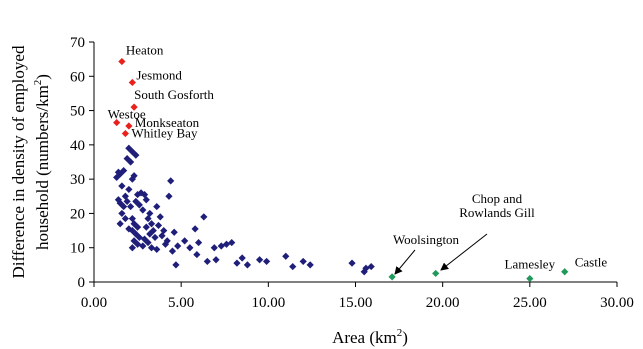  What do you see at coordinates (122, 61) in the screenshot?
I see `data-point-heaton` at bounding box center [122, 61].